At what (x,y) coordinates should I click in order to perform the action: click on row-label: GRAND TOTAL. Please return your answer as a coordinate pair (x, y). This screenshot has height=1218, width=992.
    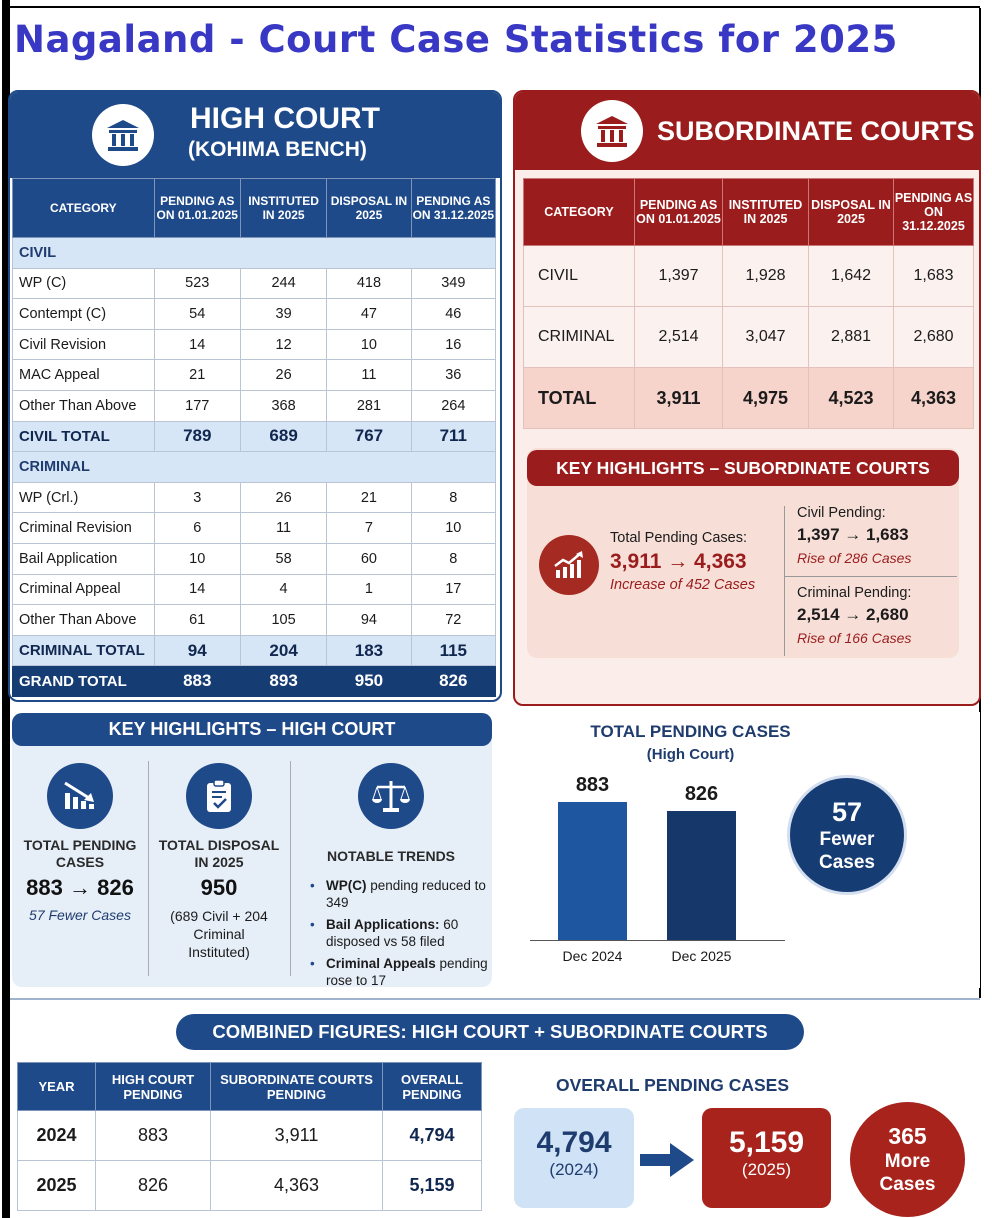
    Looking at the image, I should click on (83, 681).